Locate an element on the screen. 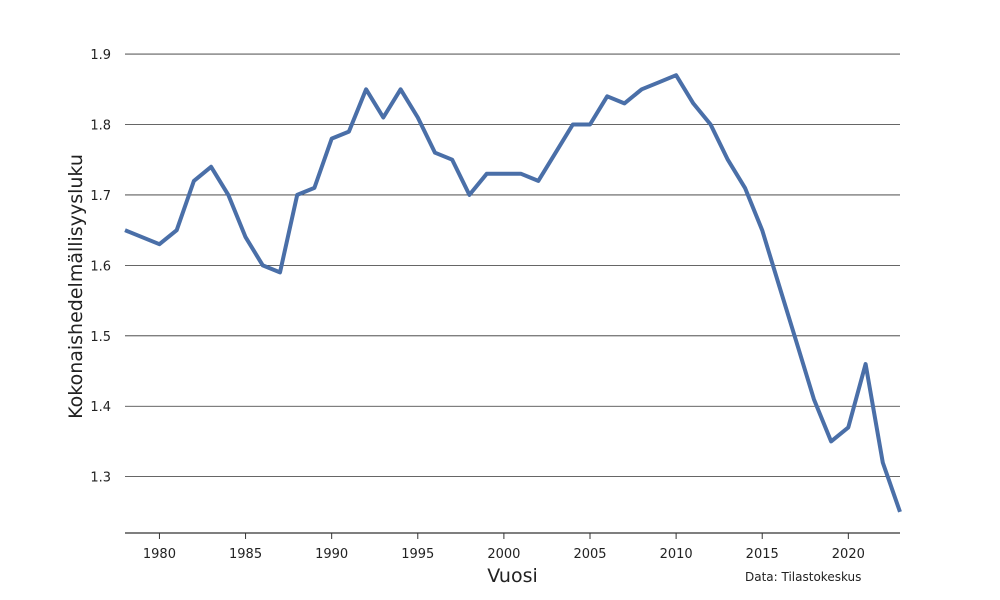 The width and height of the screenshot is (1000, 600). y-axis-ticks: 1.3 1.4 1.5 1.6 1.7 1.8 1.9 is located at coordinates (100, 267).